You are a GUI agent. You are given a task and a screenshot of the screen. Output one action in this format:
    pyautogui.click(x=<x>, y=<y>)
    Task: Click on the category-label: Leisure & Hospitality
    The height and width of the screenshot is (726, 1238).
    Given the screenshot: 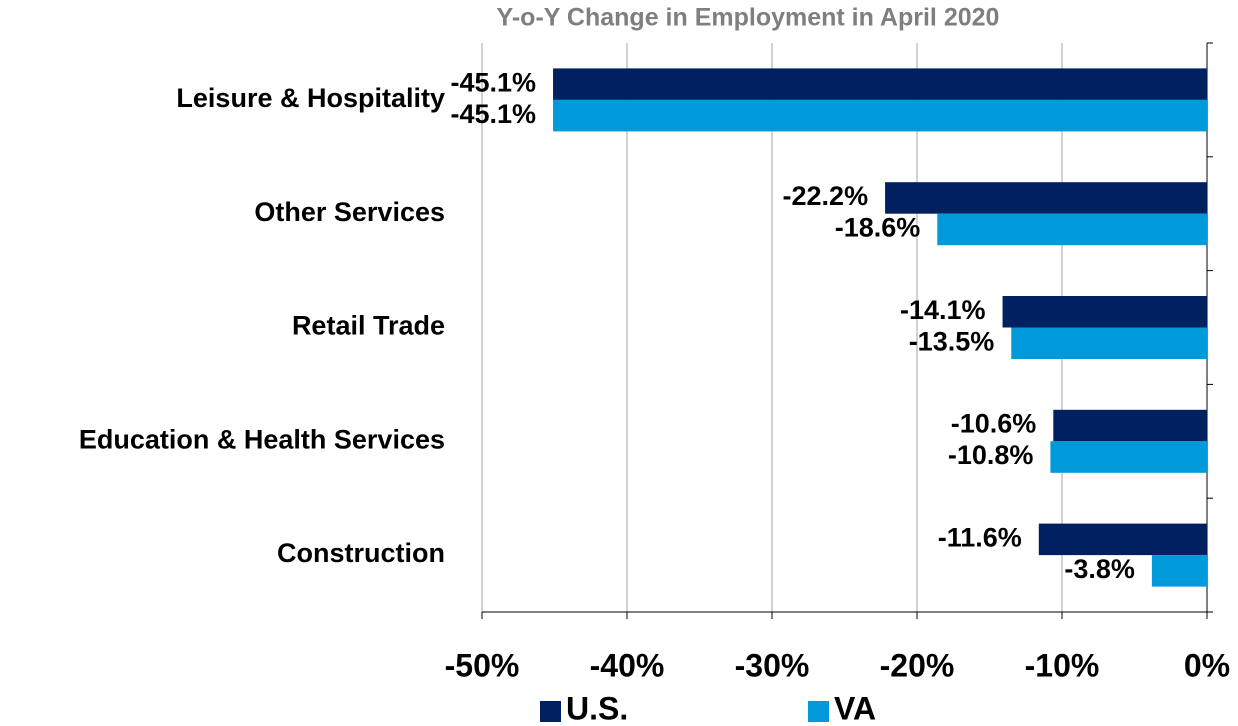 What is the action you would take?
    pyautogui.click(x=310, y=98)
    